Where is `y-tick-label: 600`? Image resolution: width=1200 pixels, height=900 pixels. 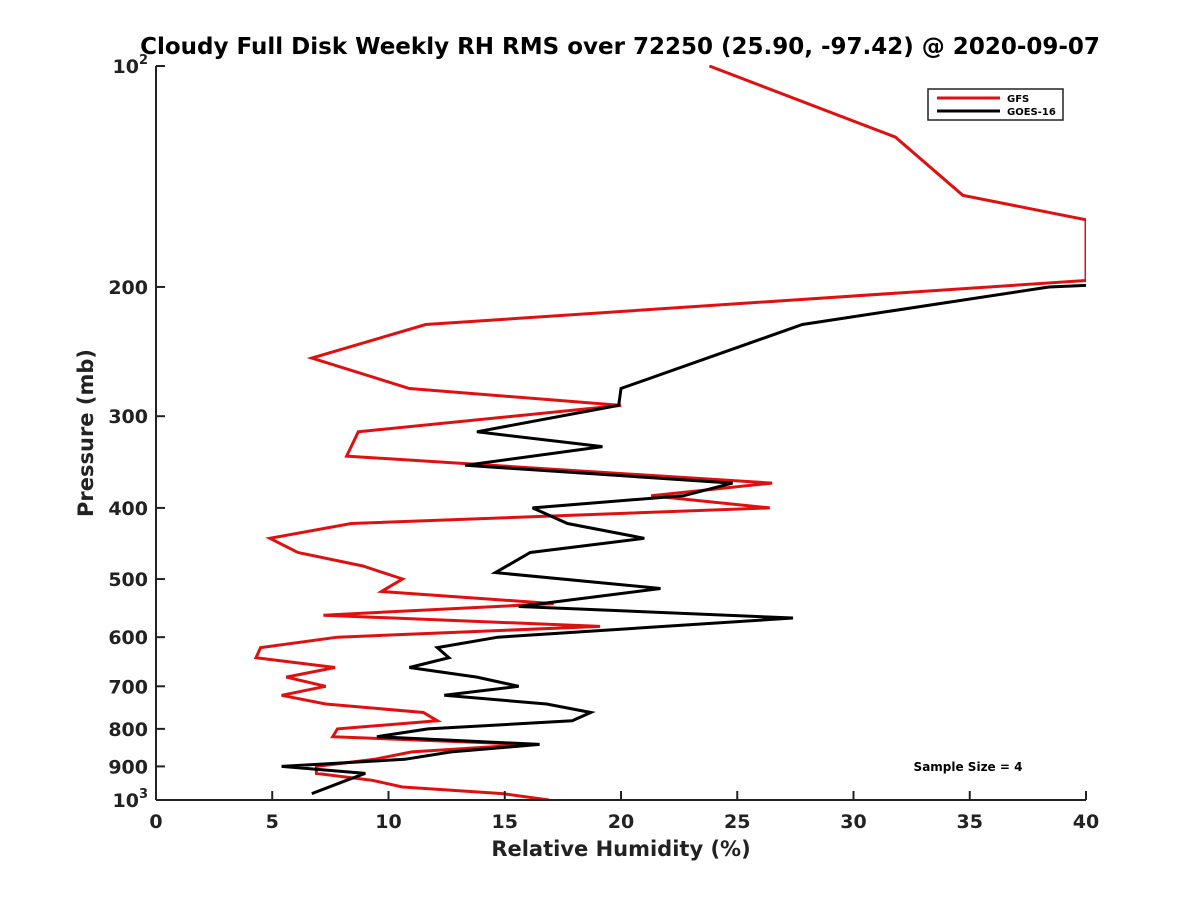 y-tick-label: 600 is located at coordinates (128, 638).